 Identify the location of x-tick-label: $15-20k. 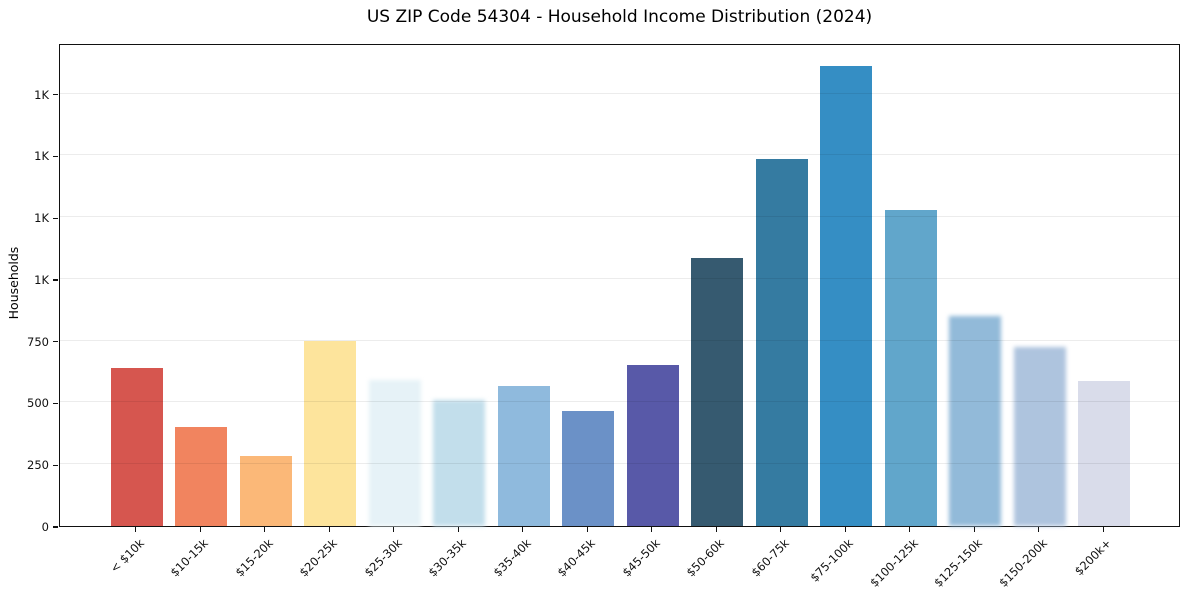
(254, 558).